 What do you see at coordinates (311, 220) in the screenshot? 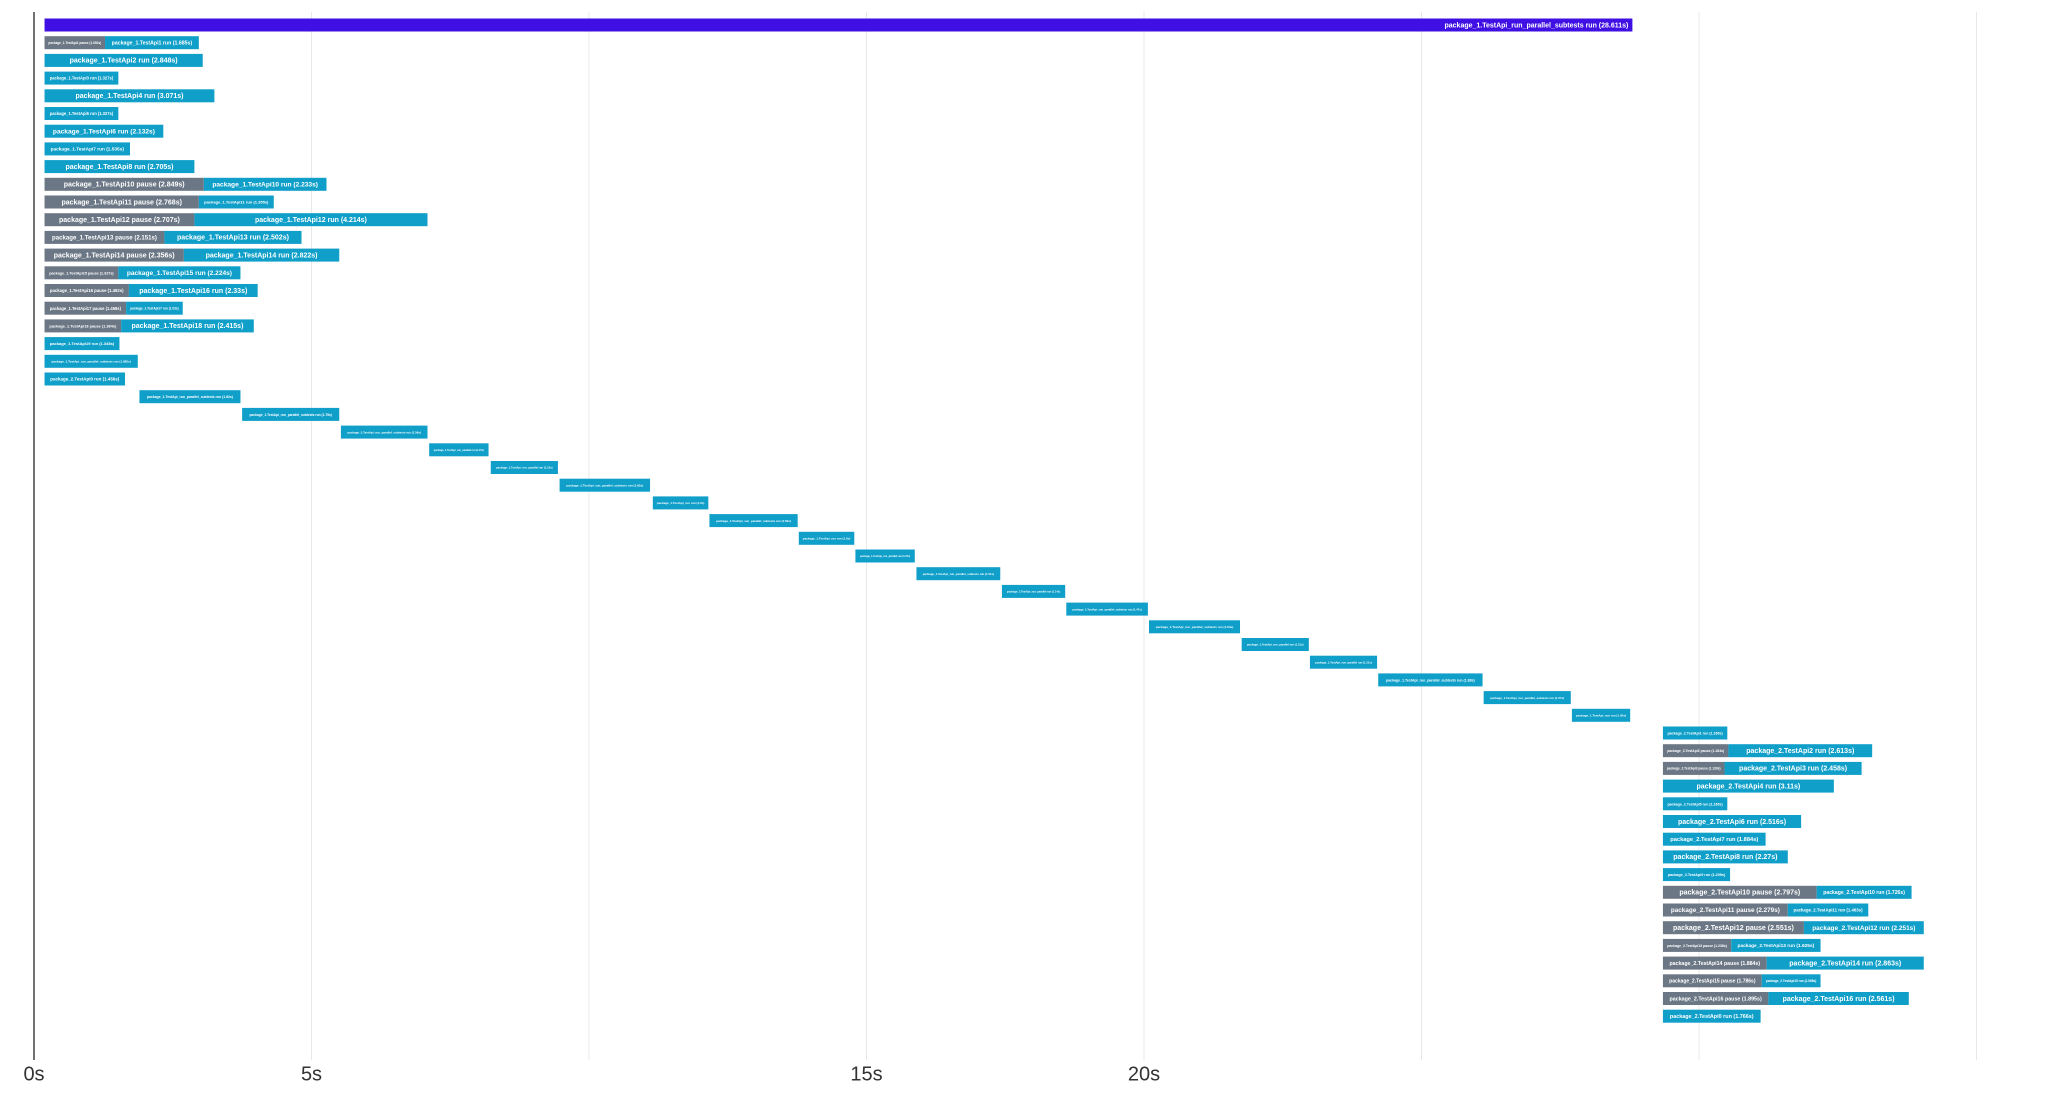
I see `bar-label: package_1.TestApi12 run (4.214s)` at bounding box center [311, 220].